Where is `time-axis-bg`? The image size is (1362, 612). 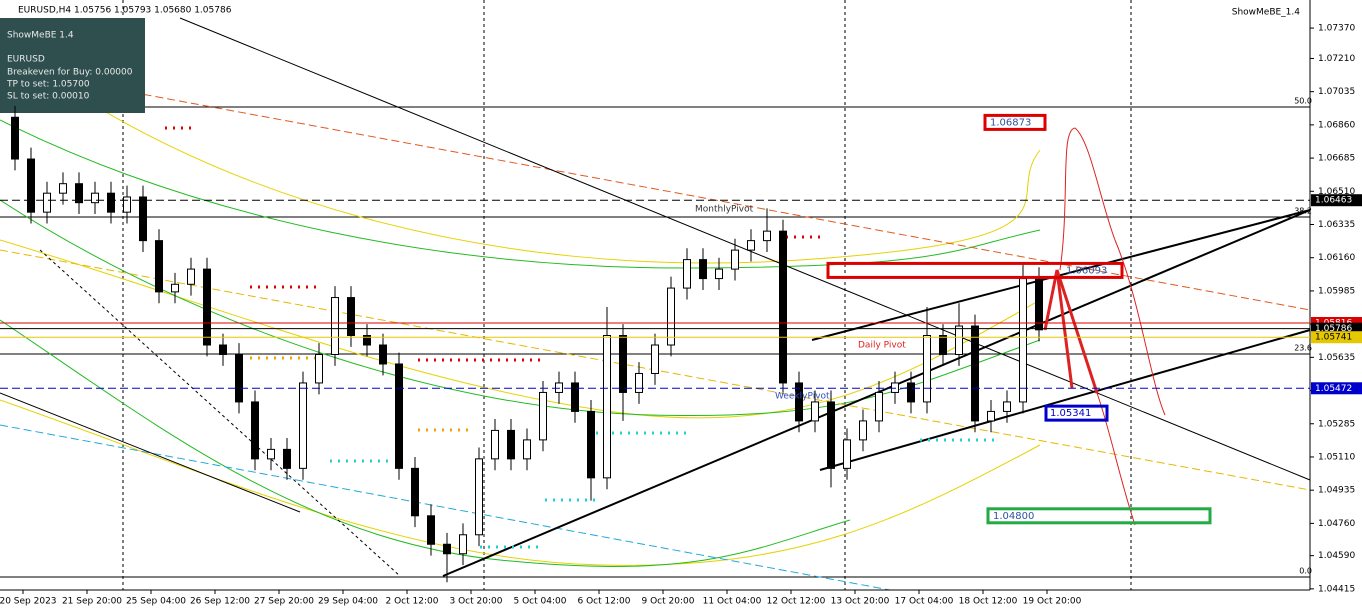
time-axis-bg is located at coordinates (681, 601).